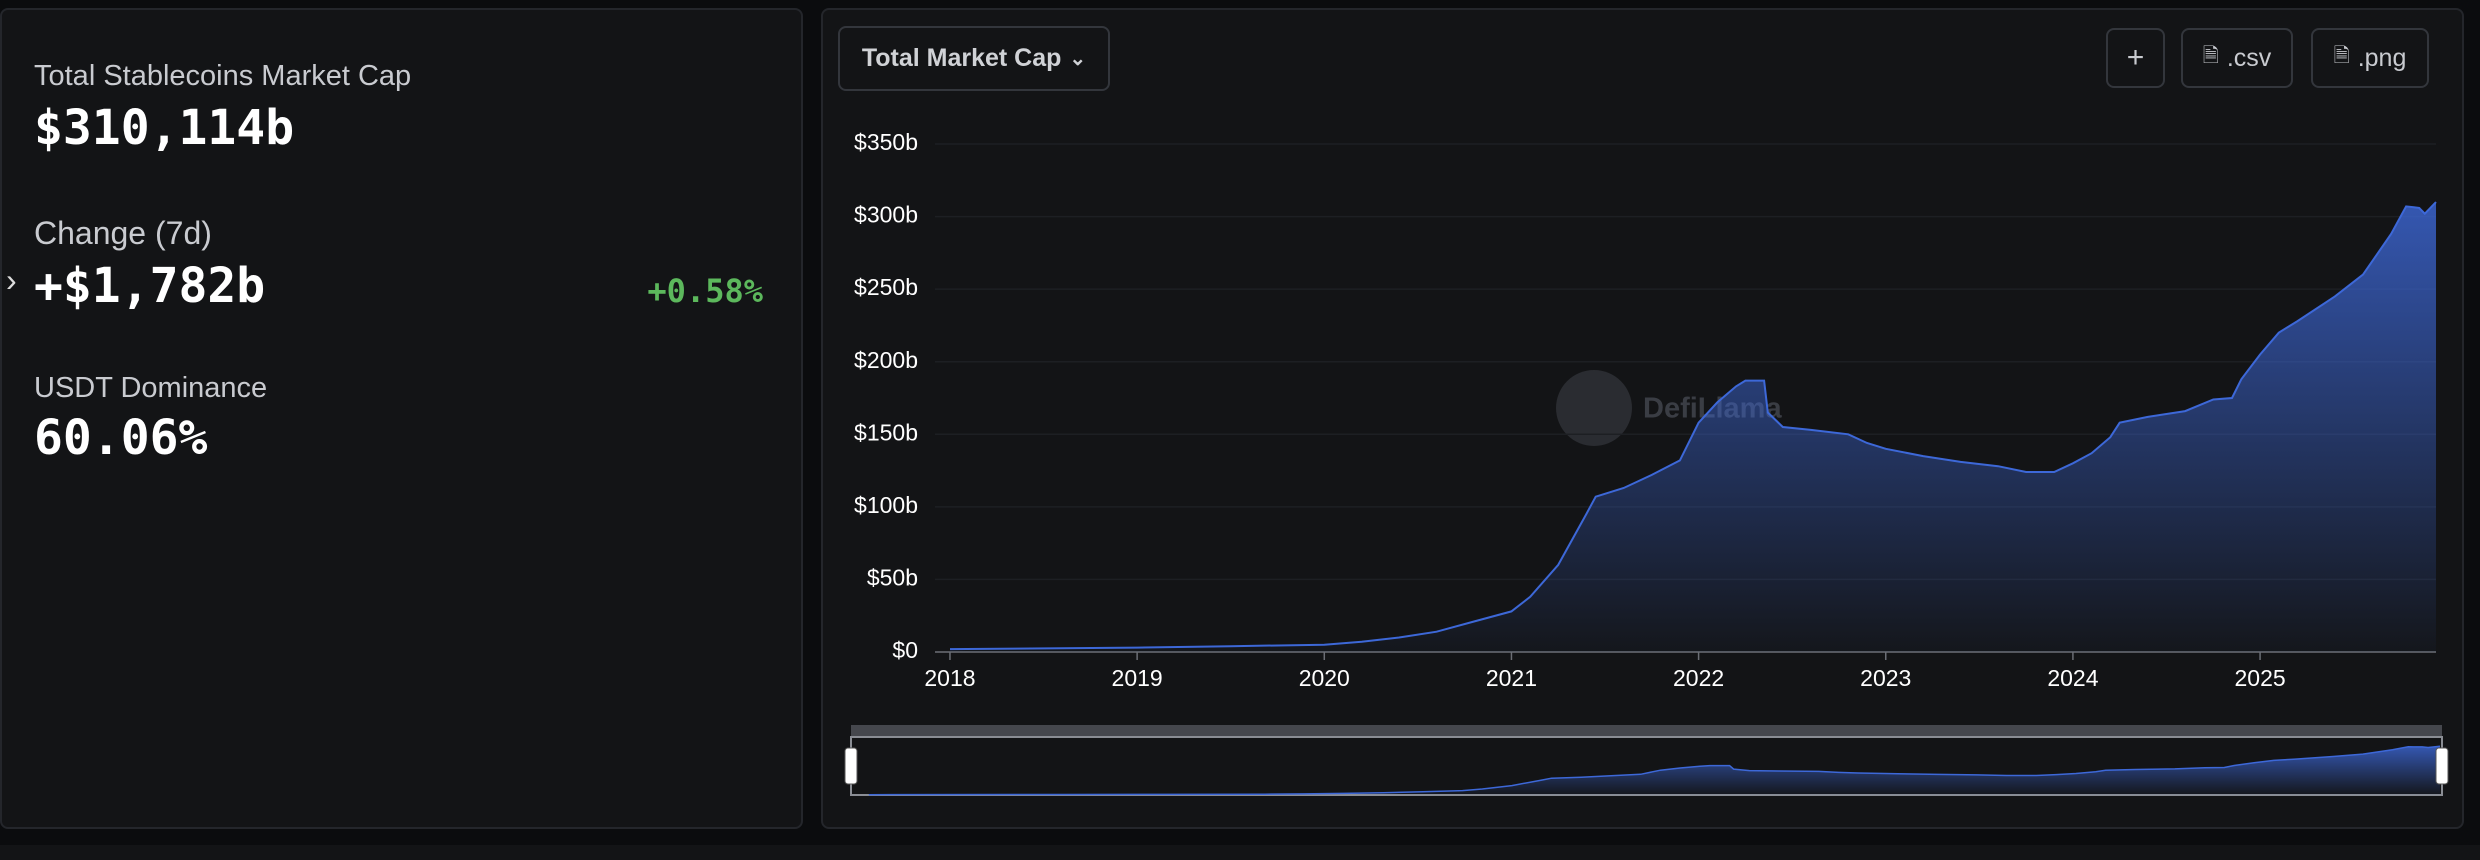  What do you see at coordinates (961, 58) in the screenshot?
I see `dropdown-text: Total Market Cap` at bounding box center [961, 58].